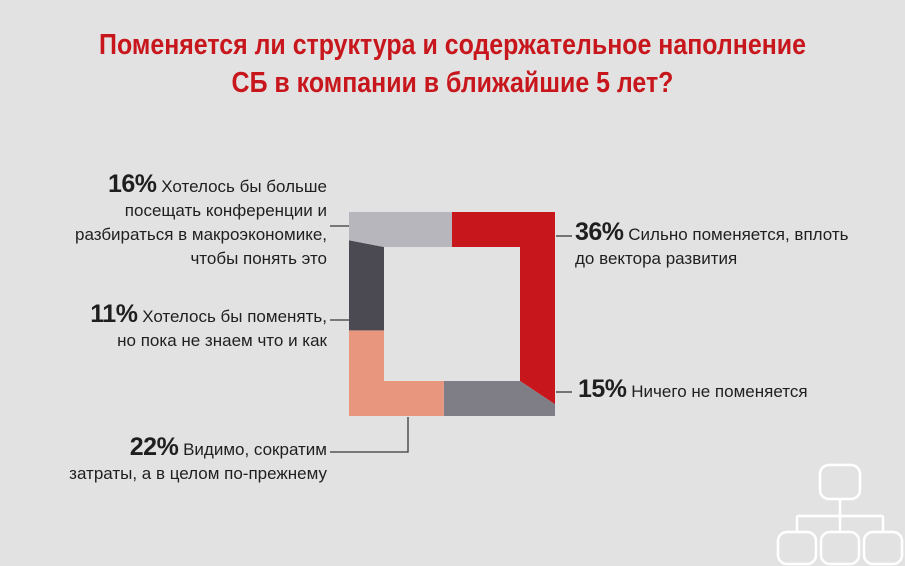 This screenshot has height=566, width=905. Describe the element at coordinates (132, 184) in the screenshot. I see `pct-label: 16%` at that location.